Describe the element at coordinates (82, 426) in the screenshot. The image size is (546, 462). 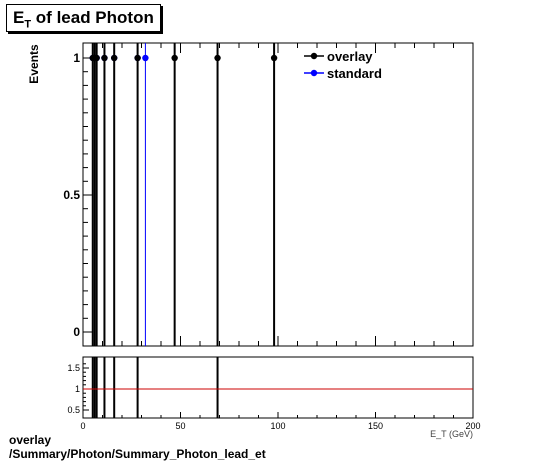
I see `x-tick-label: 0` at that location.